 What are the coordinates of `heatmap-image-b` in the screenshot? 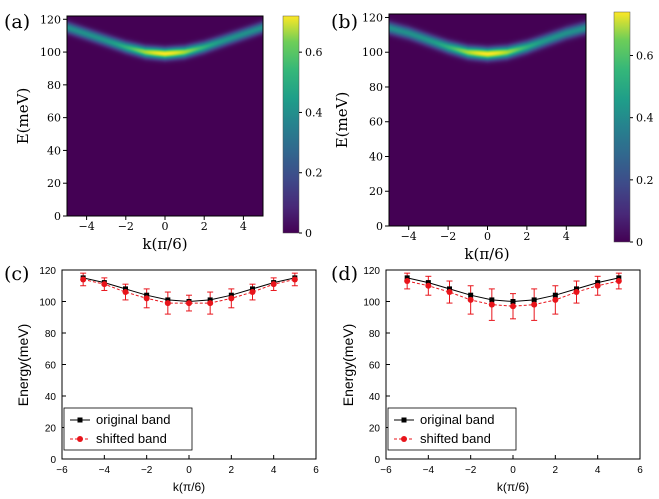 It's located at (487, 120).